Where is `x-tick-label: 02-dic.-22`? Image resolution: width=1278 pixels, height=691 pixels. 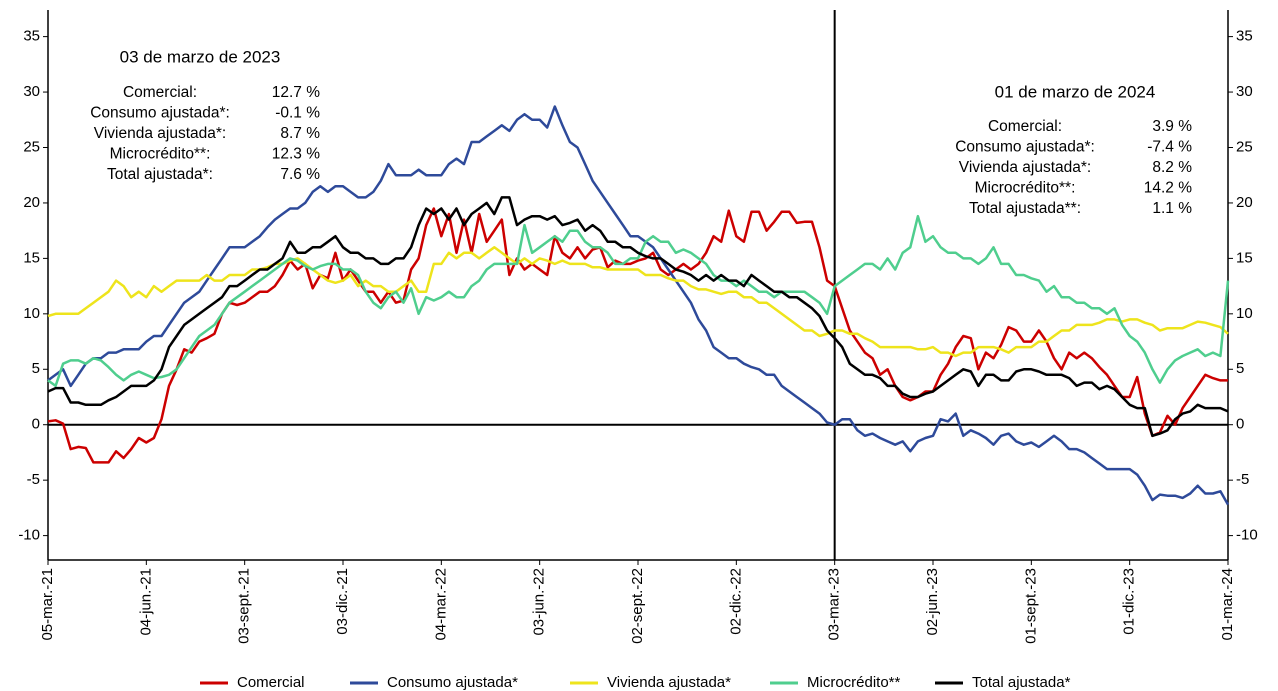 x-tick-label: 02-dic.-22 is located at coordinates (735, 601).